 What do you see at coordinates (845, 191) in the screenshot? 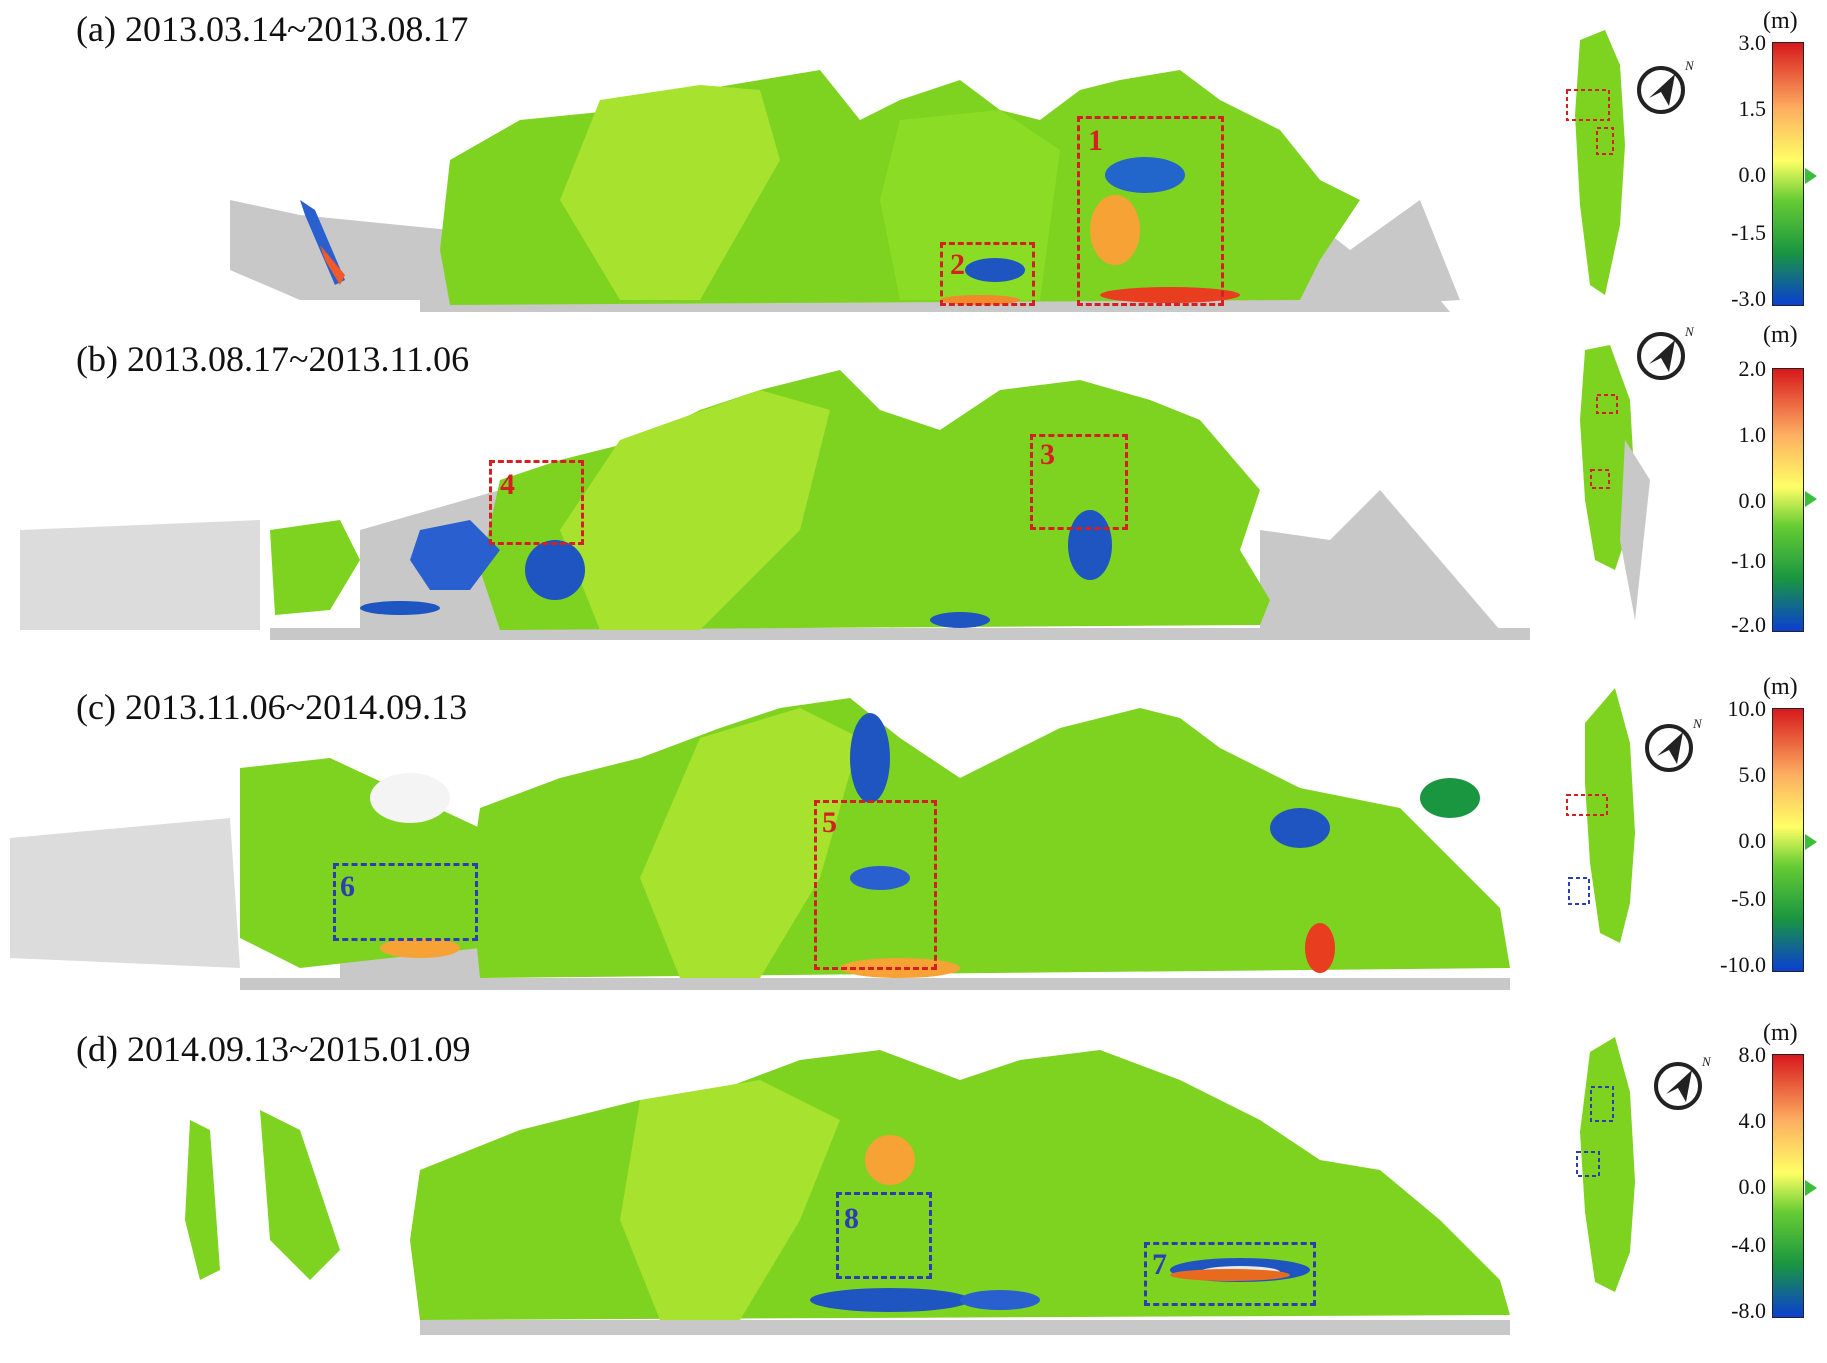
I see `terrain-map` at bounding box center [845, 191].